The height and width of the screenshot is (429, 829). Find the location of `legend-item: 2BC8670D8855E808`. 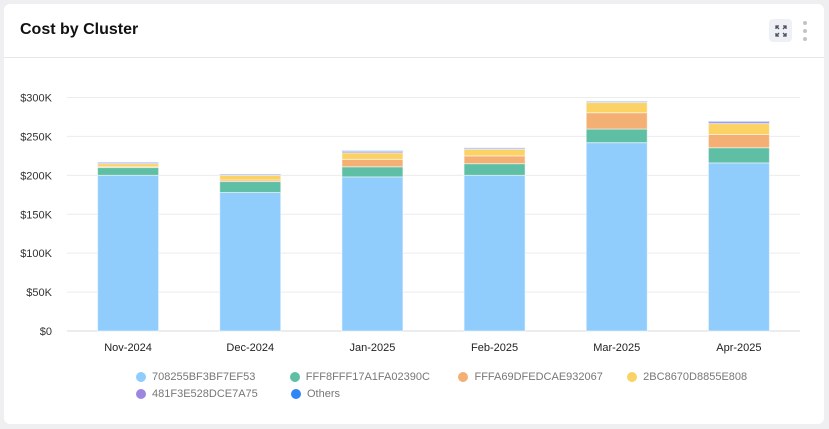

legend-item: 2BC8670D8855E808 is located at coordinates (701, 377).